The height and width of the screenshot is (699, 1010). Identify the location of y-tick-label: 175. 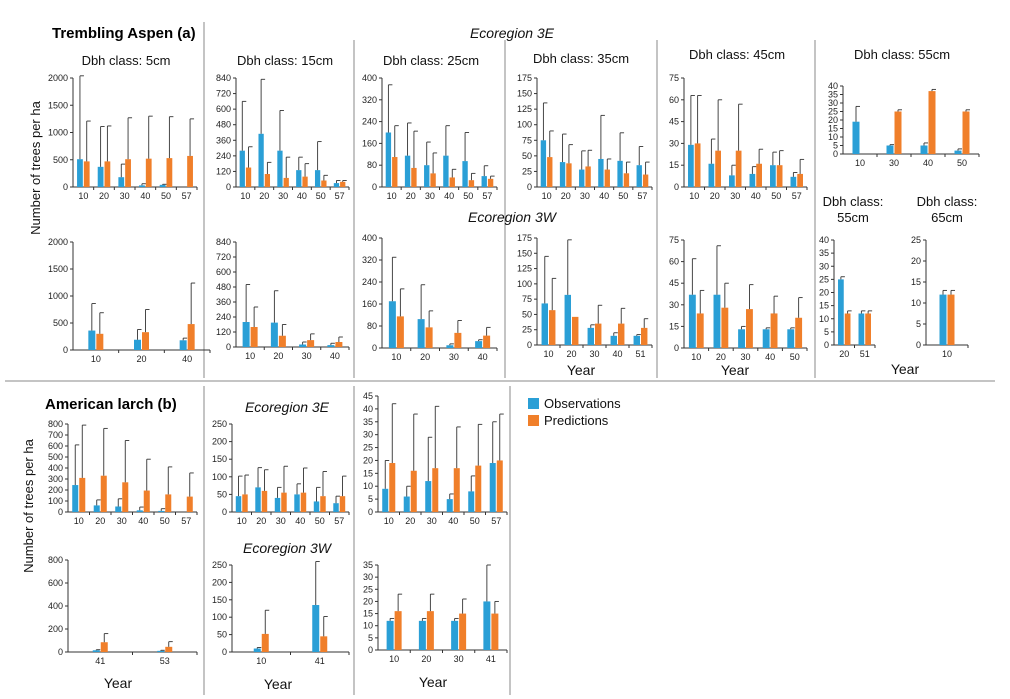
(524, 78).